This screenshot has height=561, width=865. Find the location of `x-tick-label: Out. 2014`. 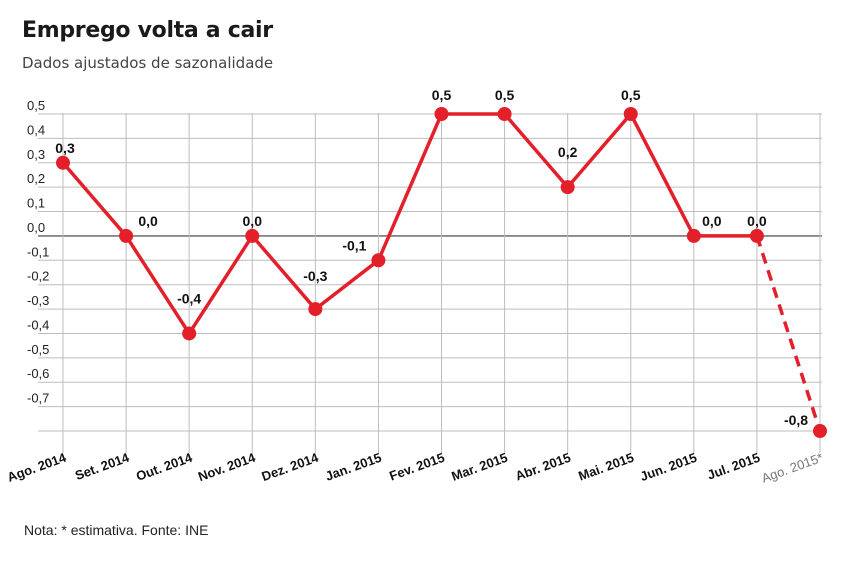

x-tick-label: Out. 2014 is located at coordinates (164, 466).